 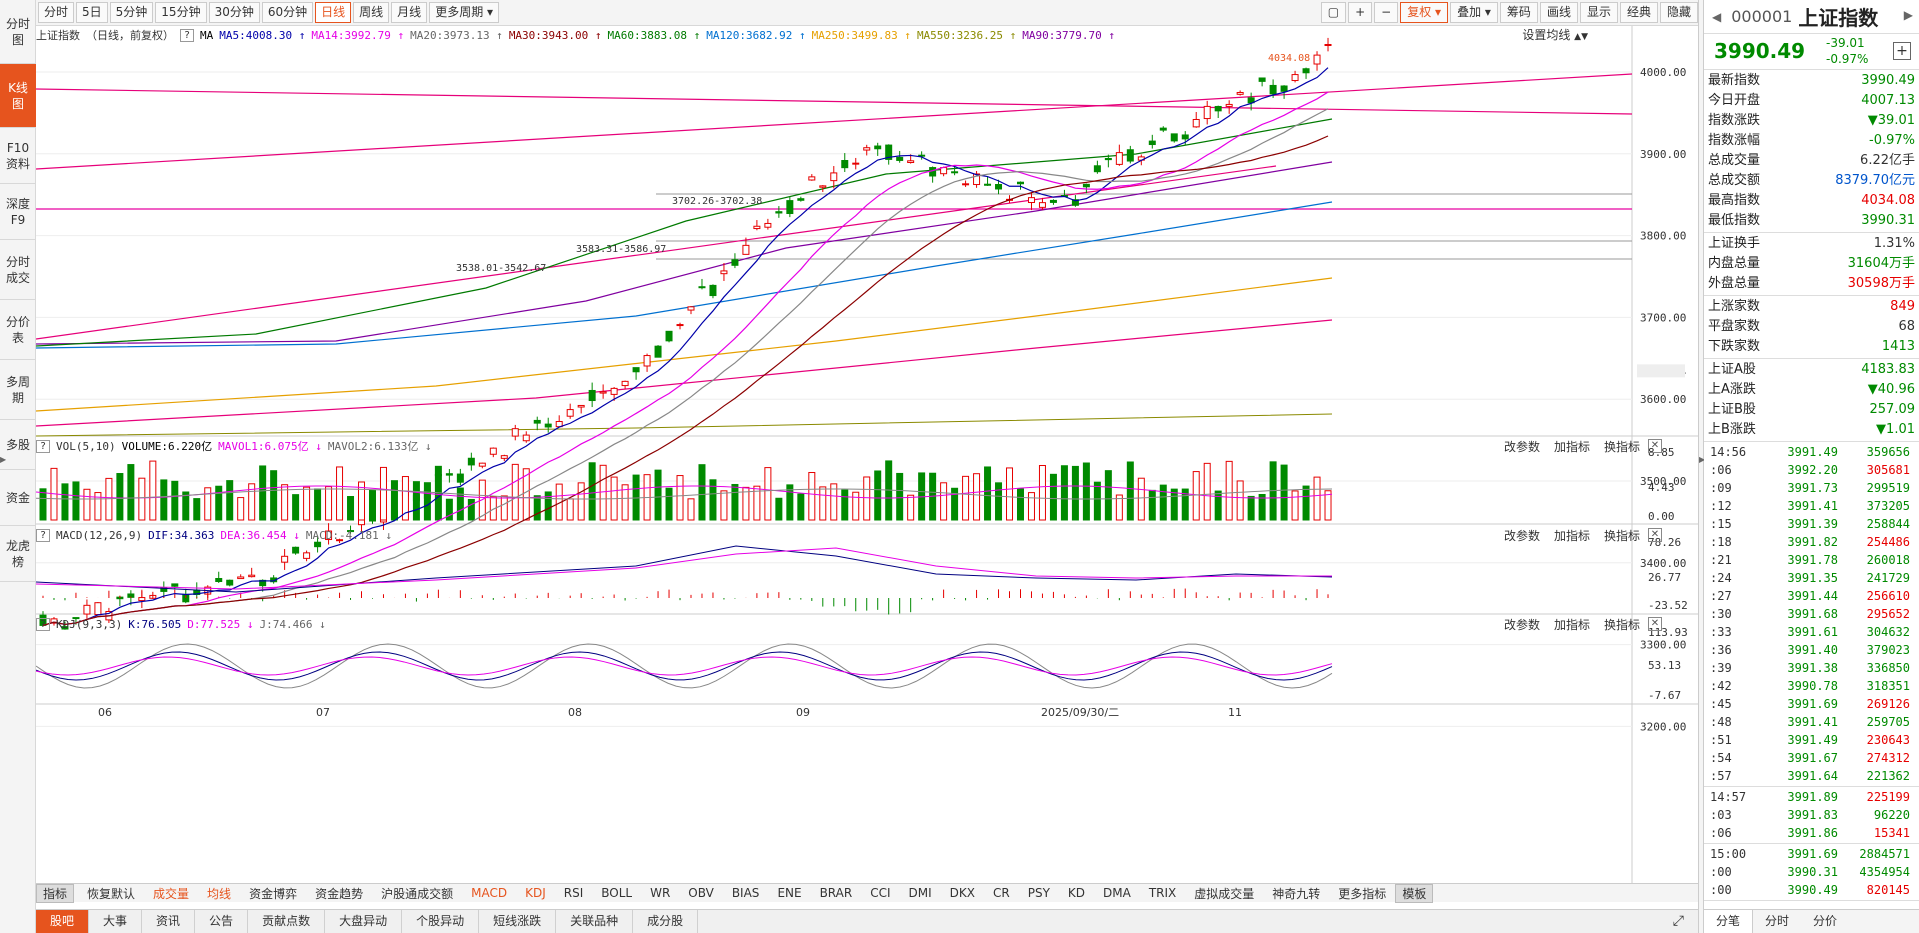 What do you see at coordinates (1038, 893) in the screenshot?
I see `indicator-tab: PSY` at bounding box center [1038, 893].